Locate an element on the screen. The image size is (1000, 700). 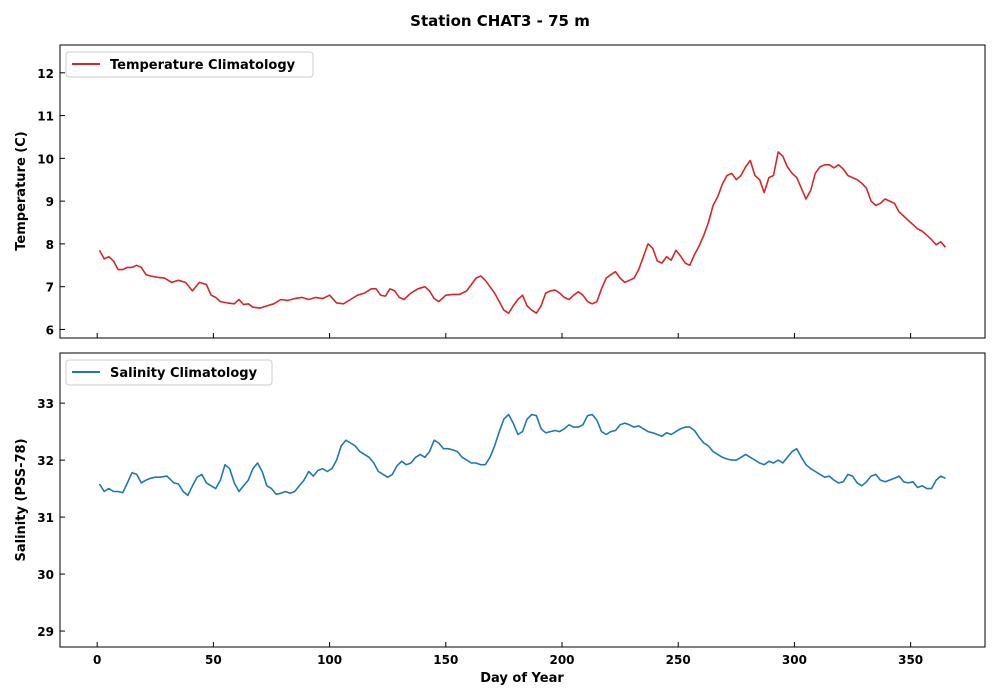
salinity-y-tick-label-32: 32 is located at coordinates (45, 461).